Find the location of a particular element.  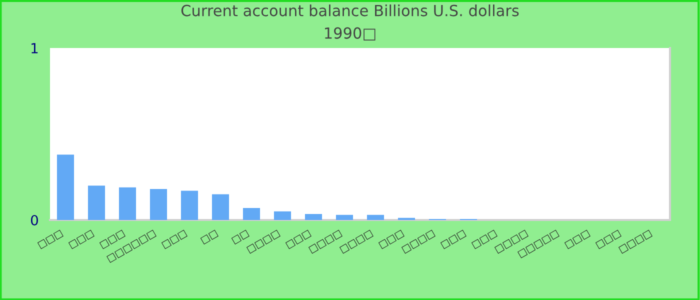

y-tick-label: 0 is located at coordinates (34, 220).